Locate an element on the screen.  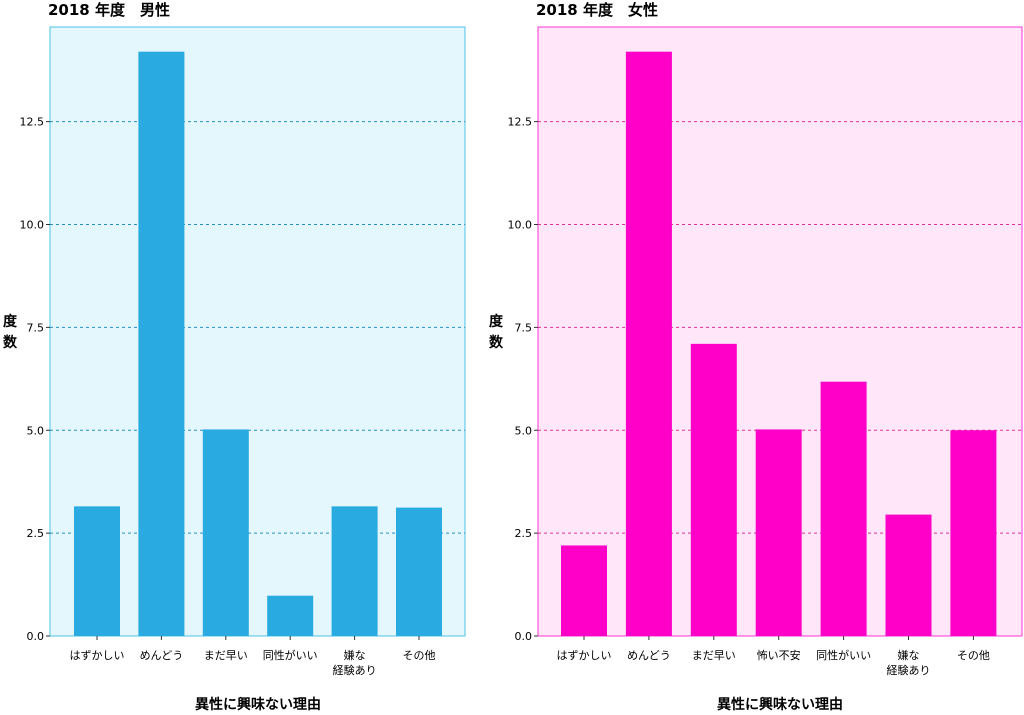
x-tick-label-male-4: 経験あり is located at coordinates (355, 670).